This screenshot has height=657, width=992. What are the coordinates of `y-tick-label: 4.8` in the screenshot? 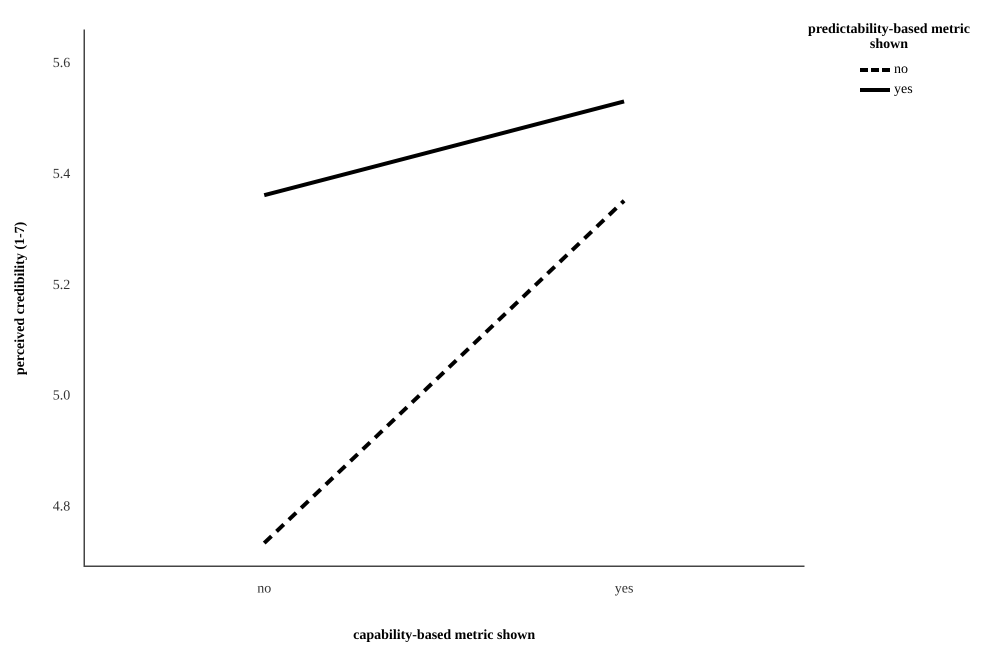 It's located at (61, 507).